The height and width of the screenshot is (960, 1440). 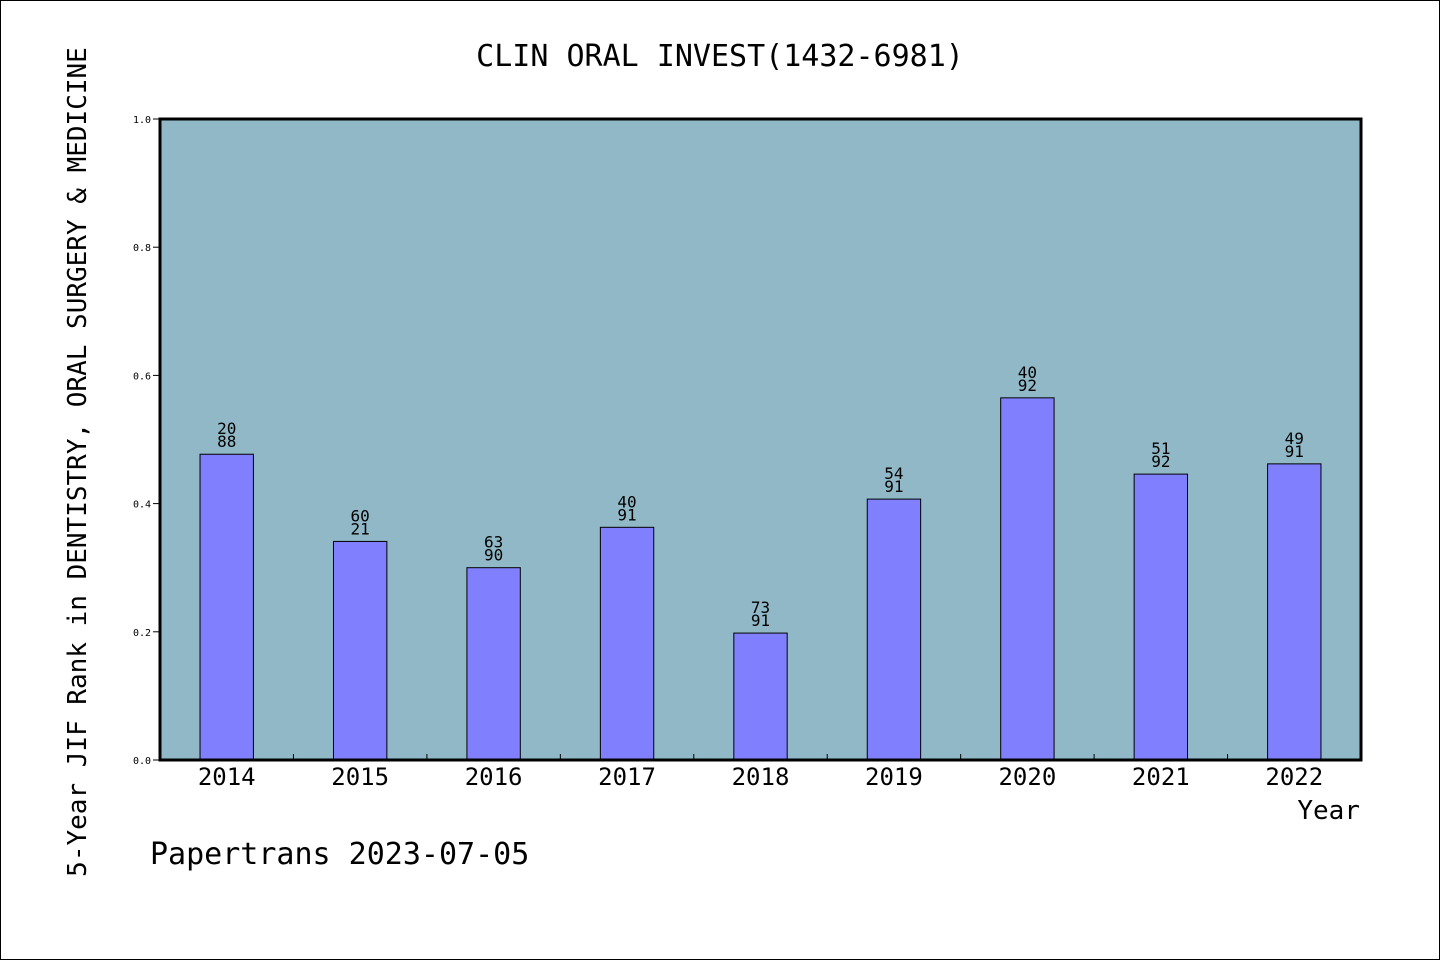 I want to click on data-label-2016-1: 63, so click(x=493, y=542).